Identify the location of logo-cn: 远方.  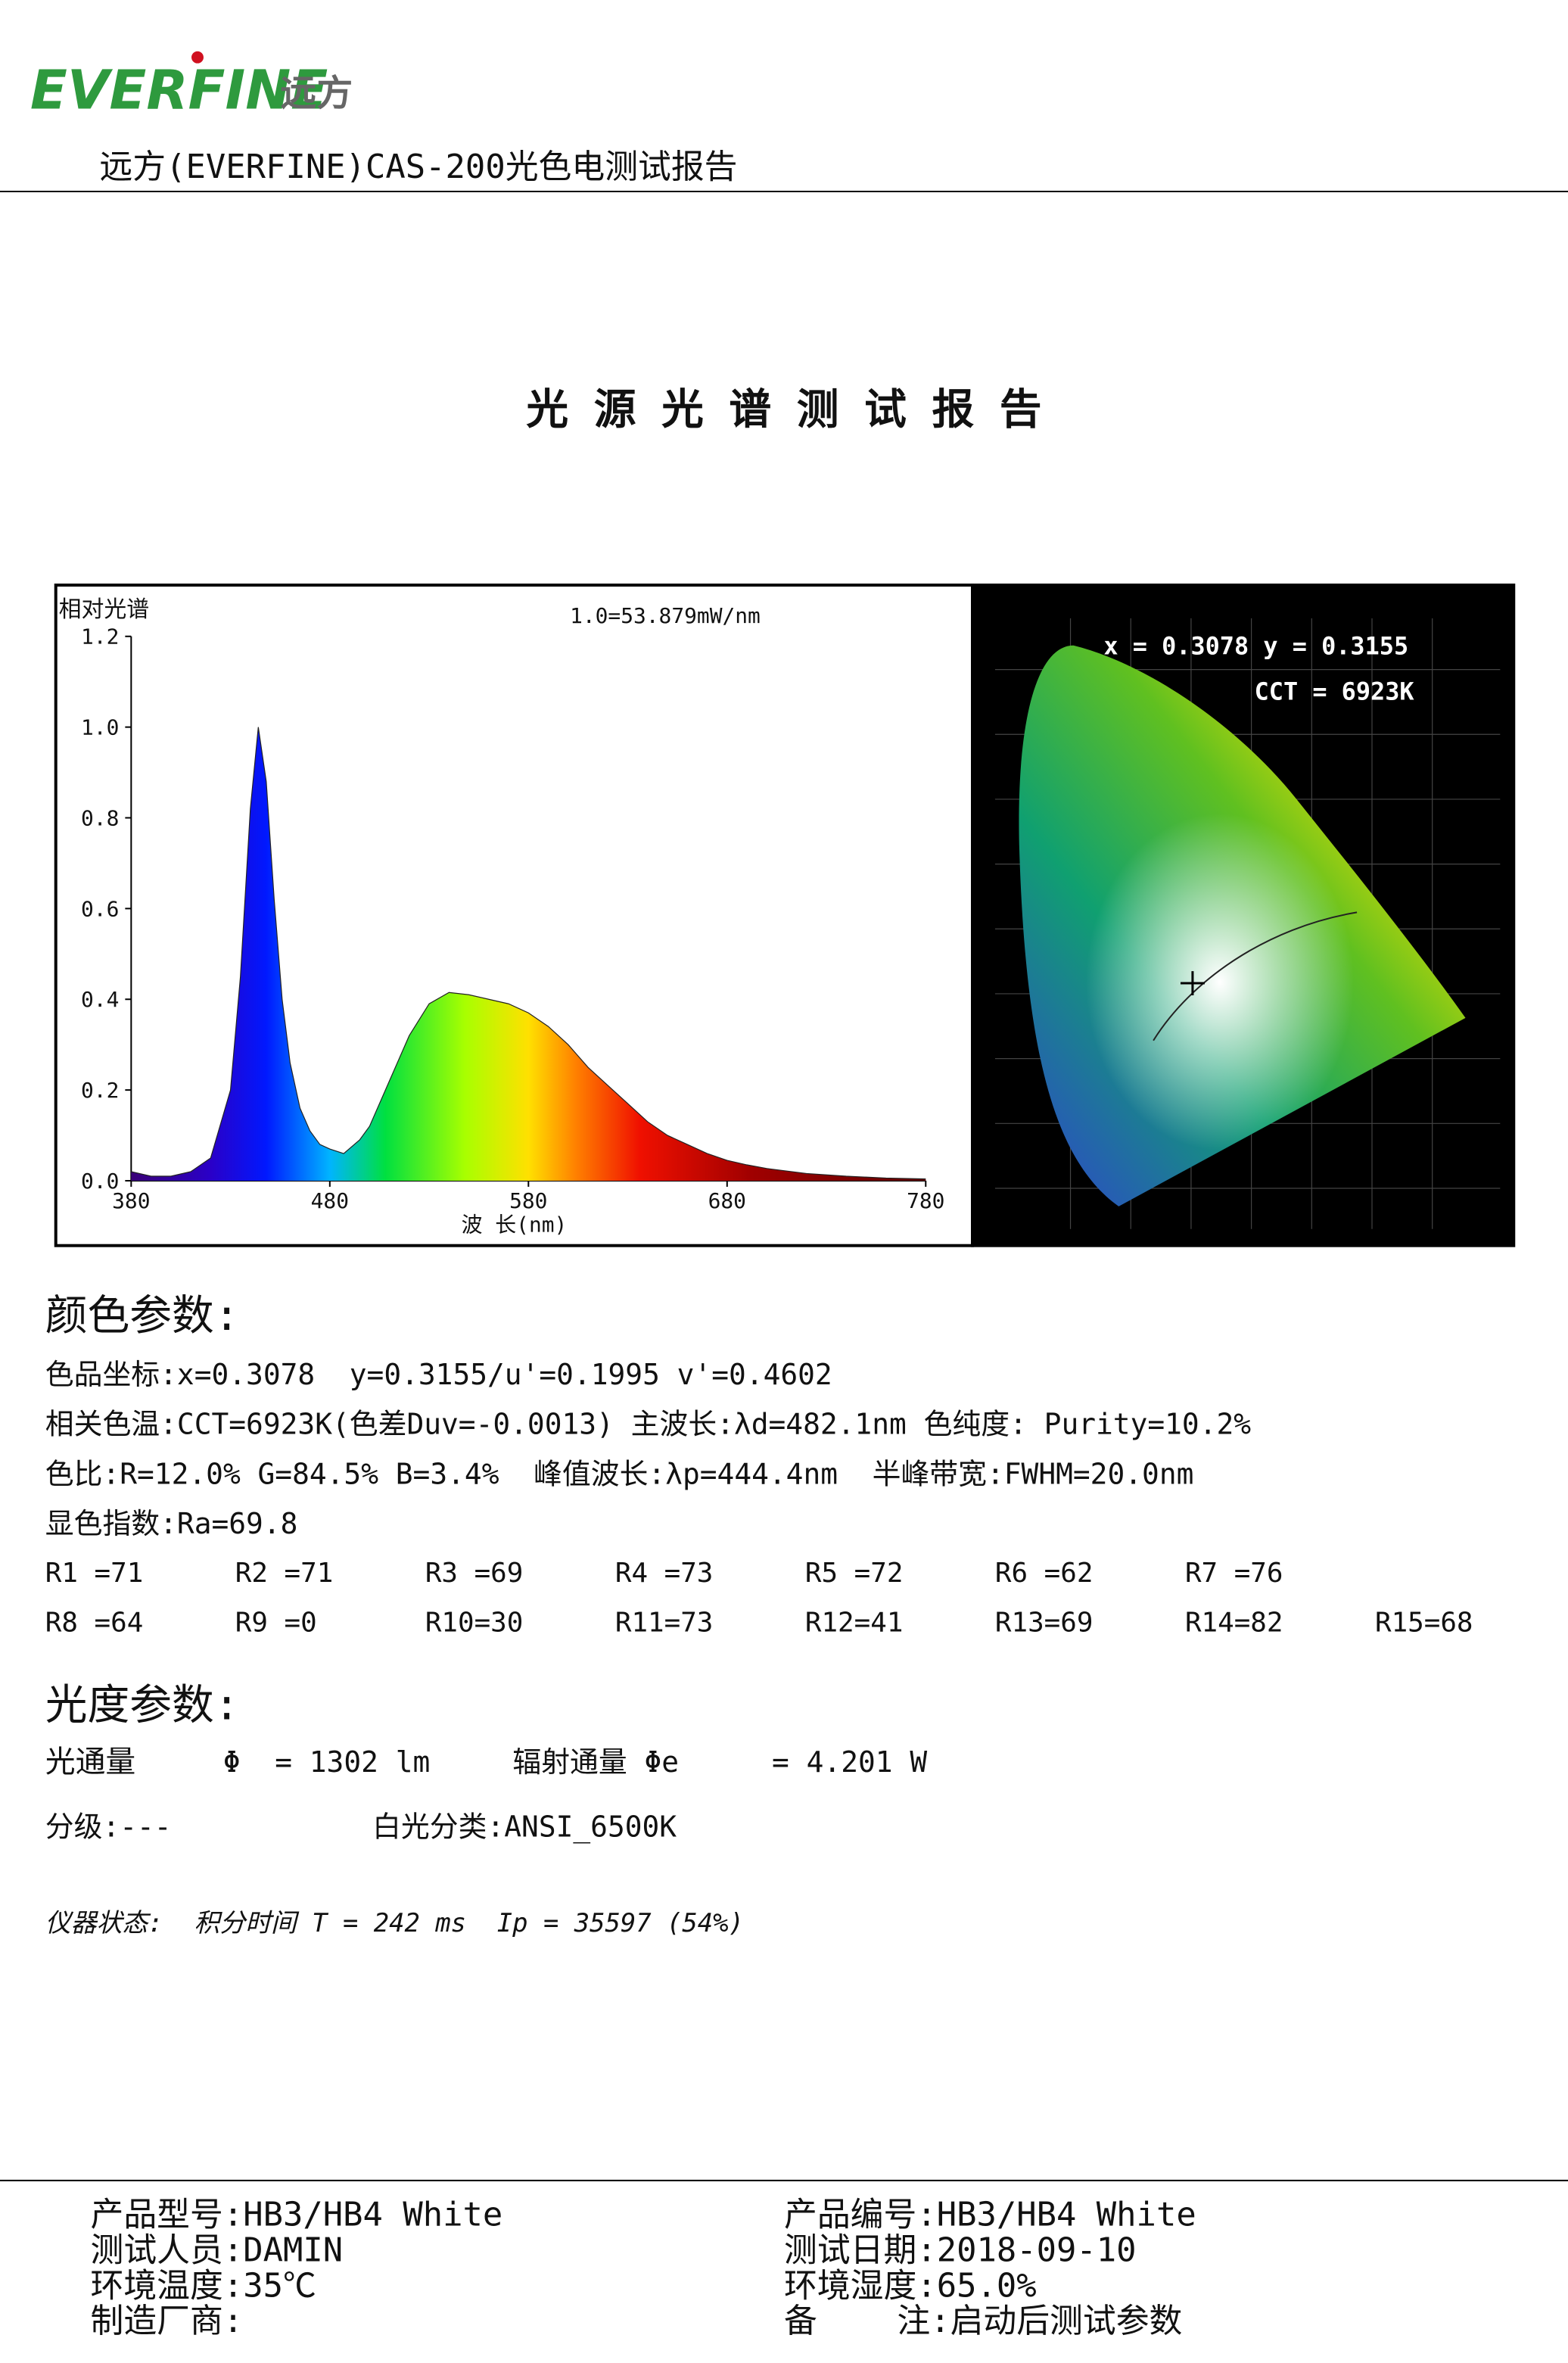
(317, 93).